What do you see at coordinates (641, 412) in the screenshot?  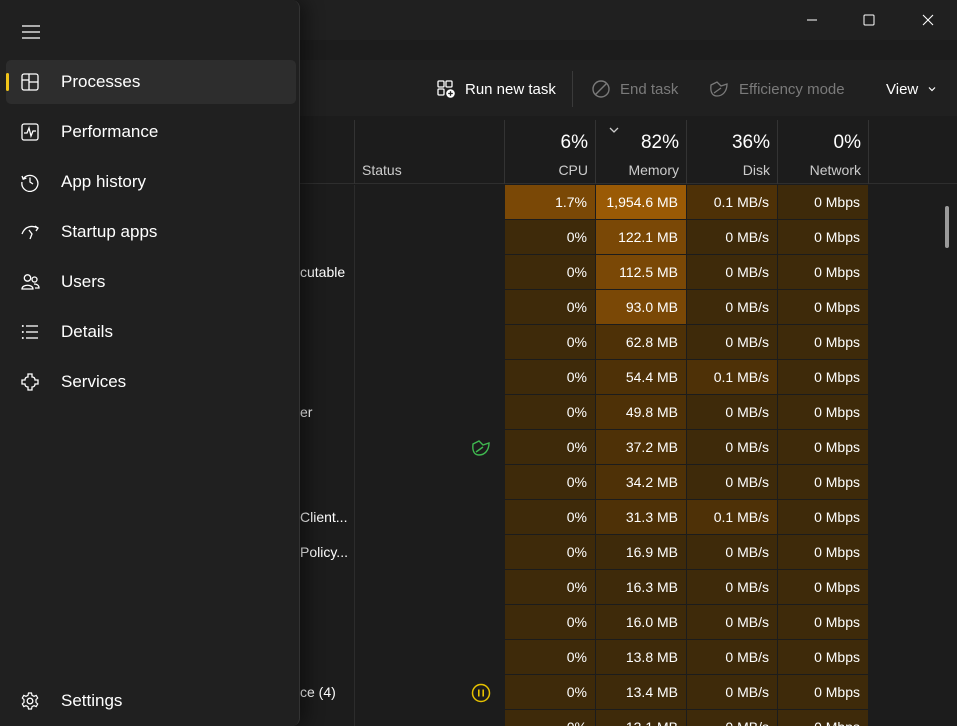 I see `mem-cell: 49.8 MB` at bounding box center [641, 412].